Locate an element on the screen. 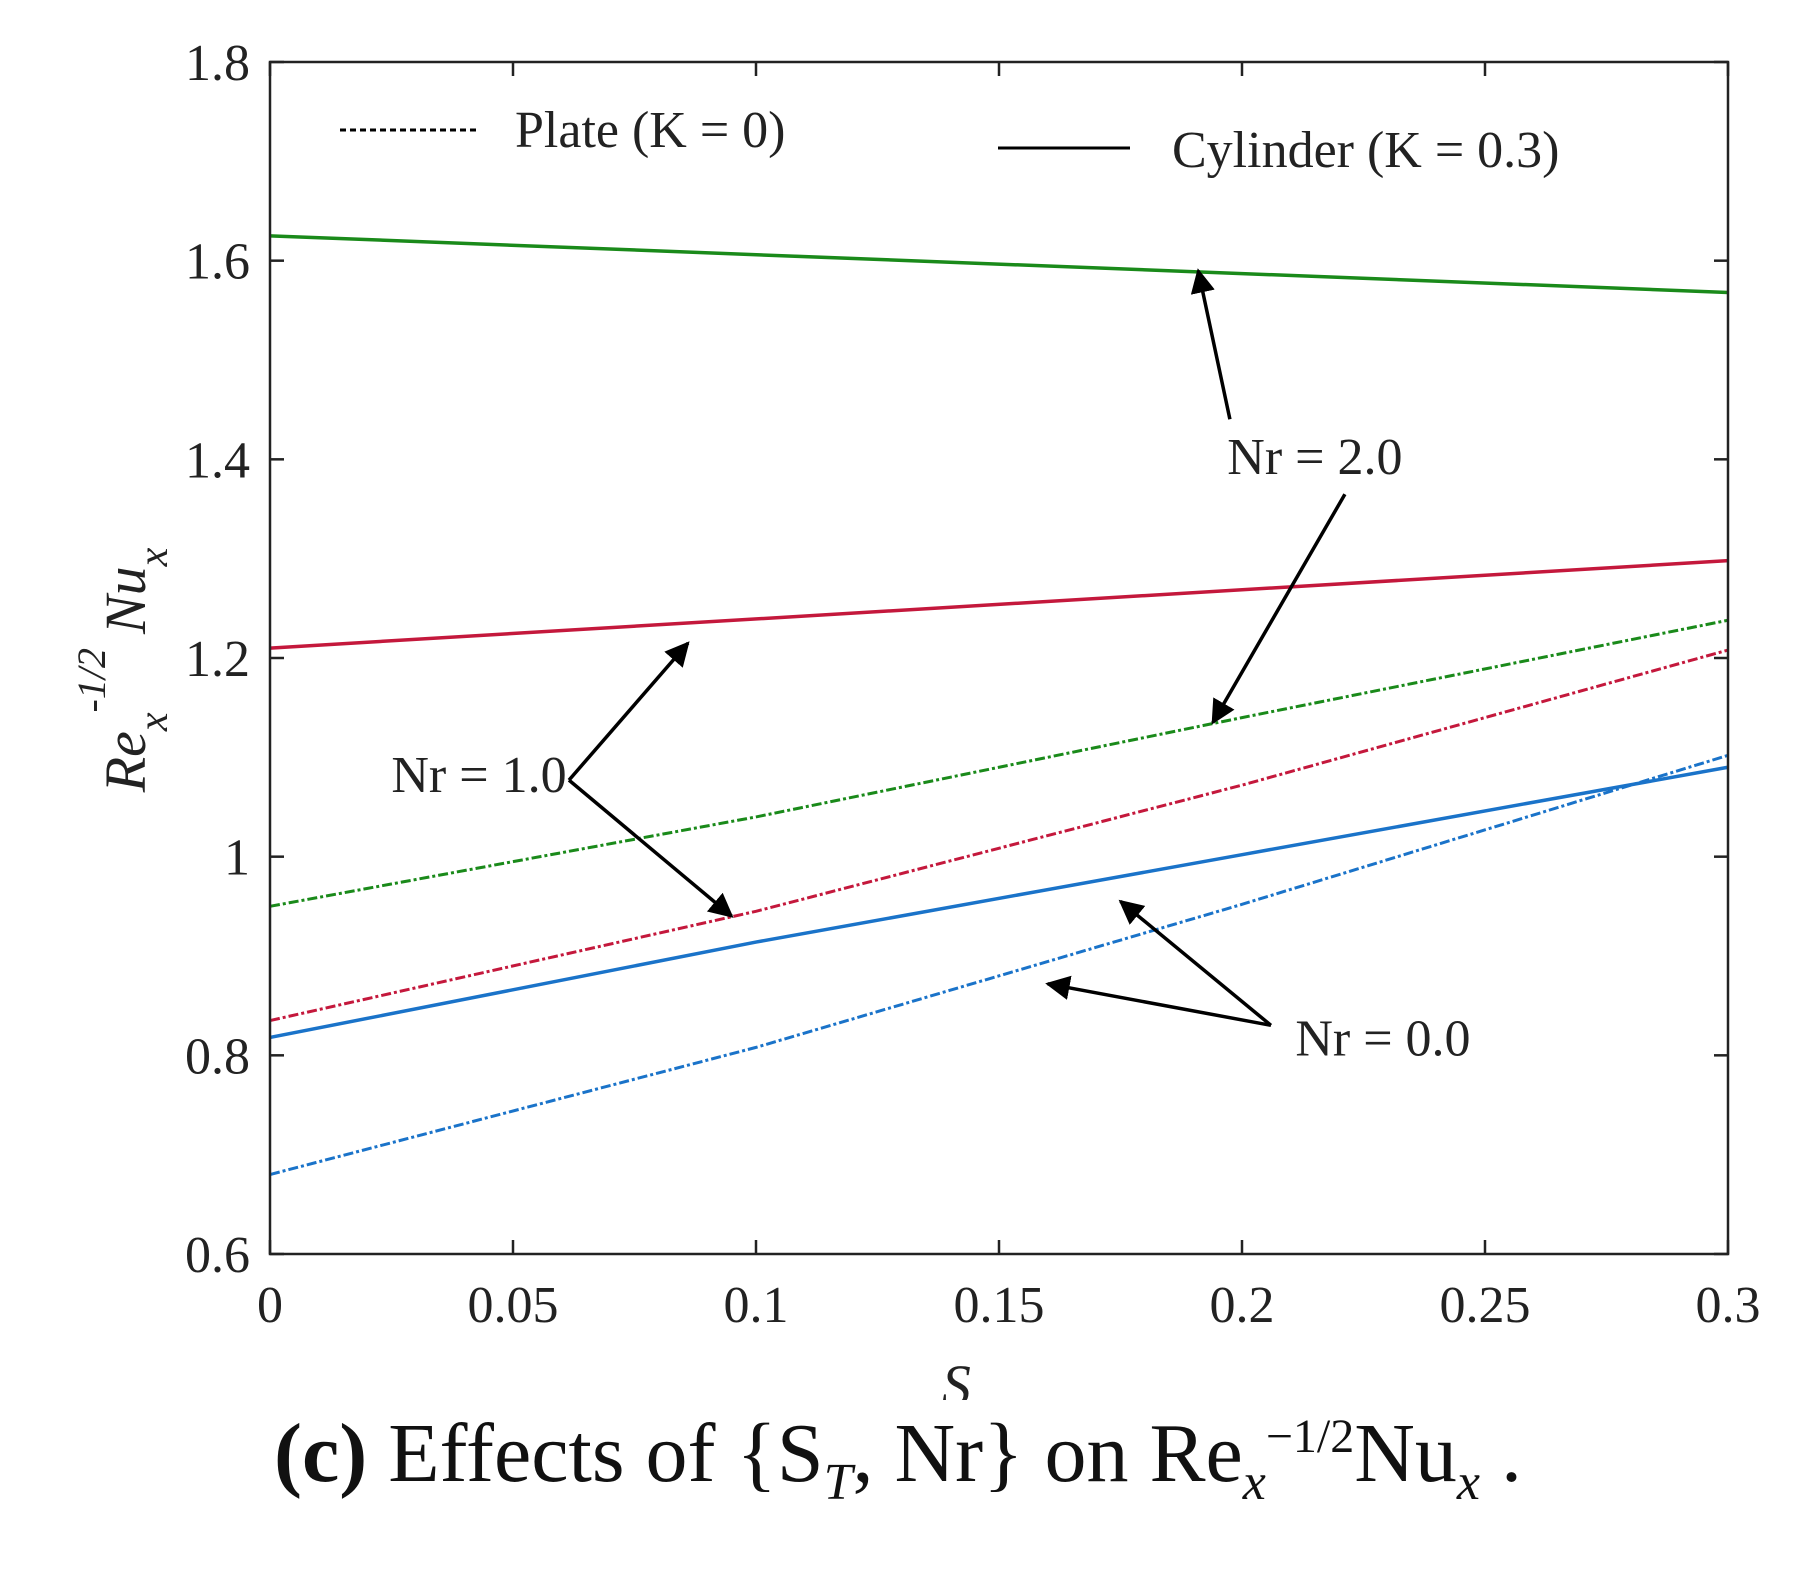 The height and width of the screenshot is (1587, 1796). caption-prefix: (c) is located at coordinates (320, 1453).